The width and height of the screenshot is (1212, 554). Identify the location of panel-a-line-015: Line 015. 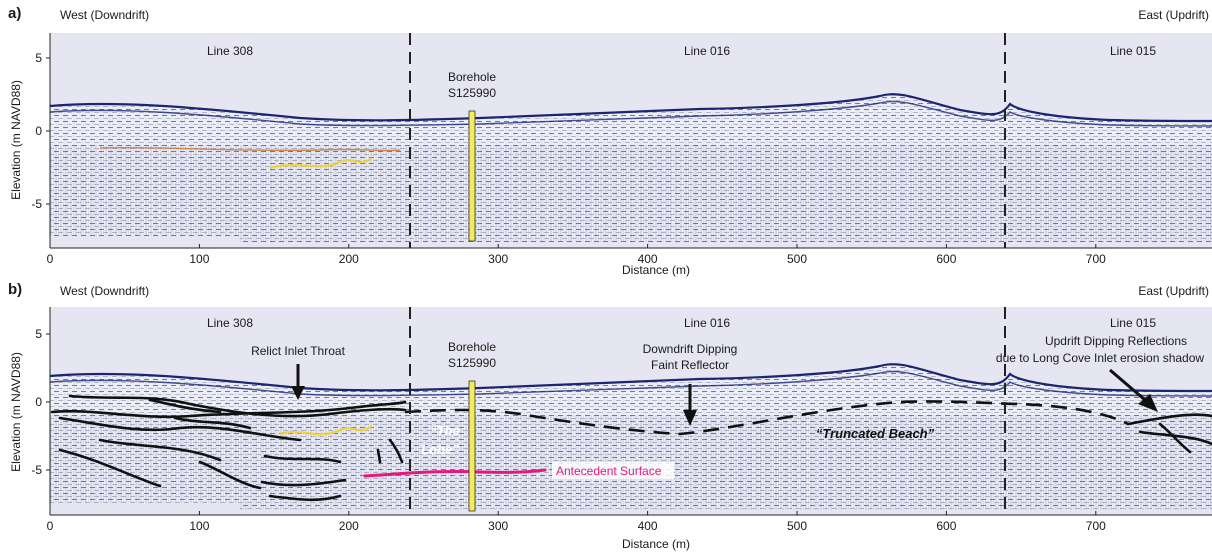
(1133, 51).